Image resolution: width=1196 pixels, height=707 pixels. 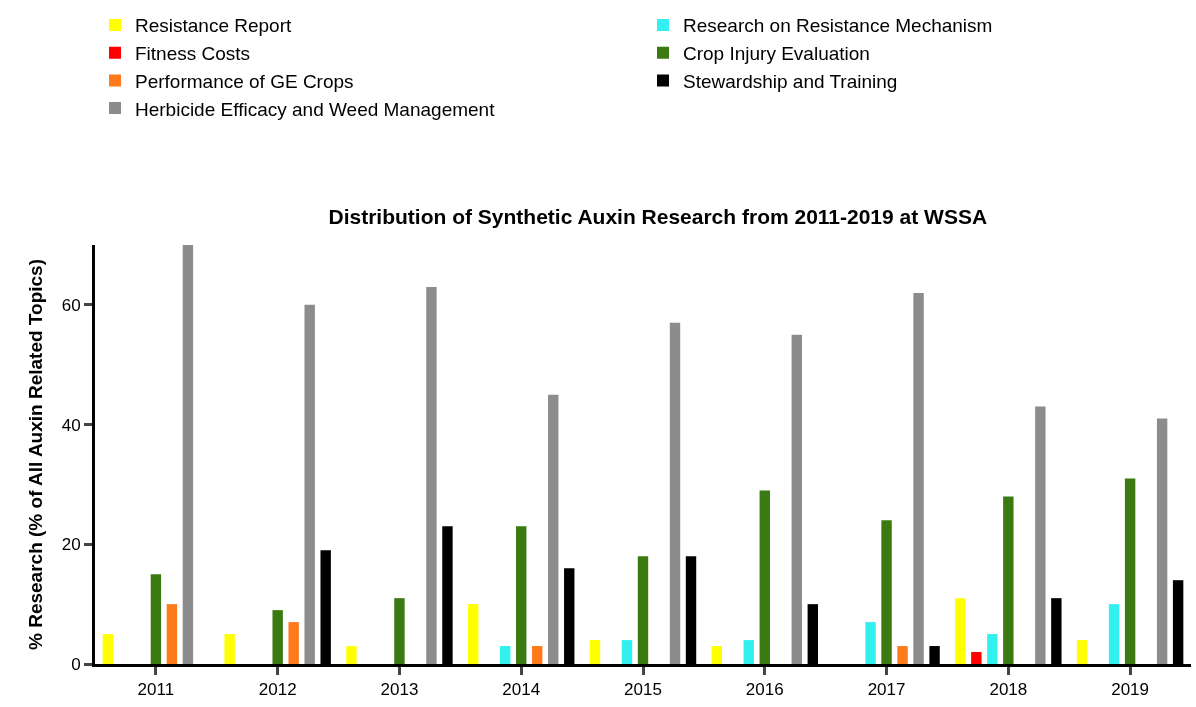 What do you see at coordinates (315, 109) in the screenshot?
I see `legend-label: Herbicide Efficacy and Weed Management` at bounding box center [315, 109].